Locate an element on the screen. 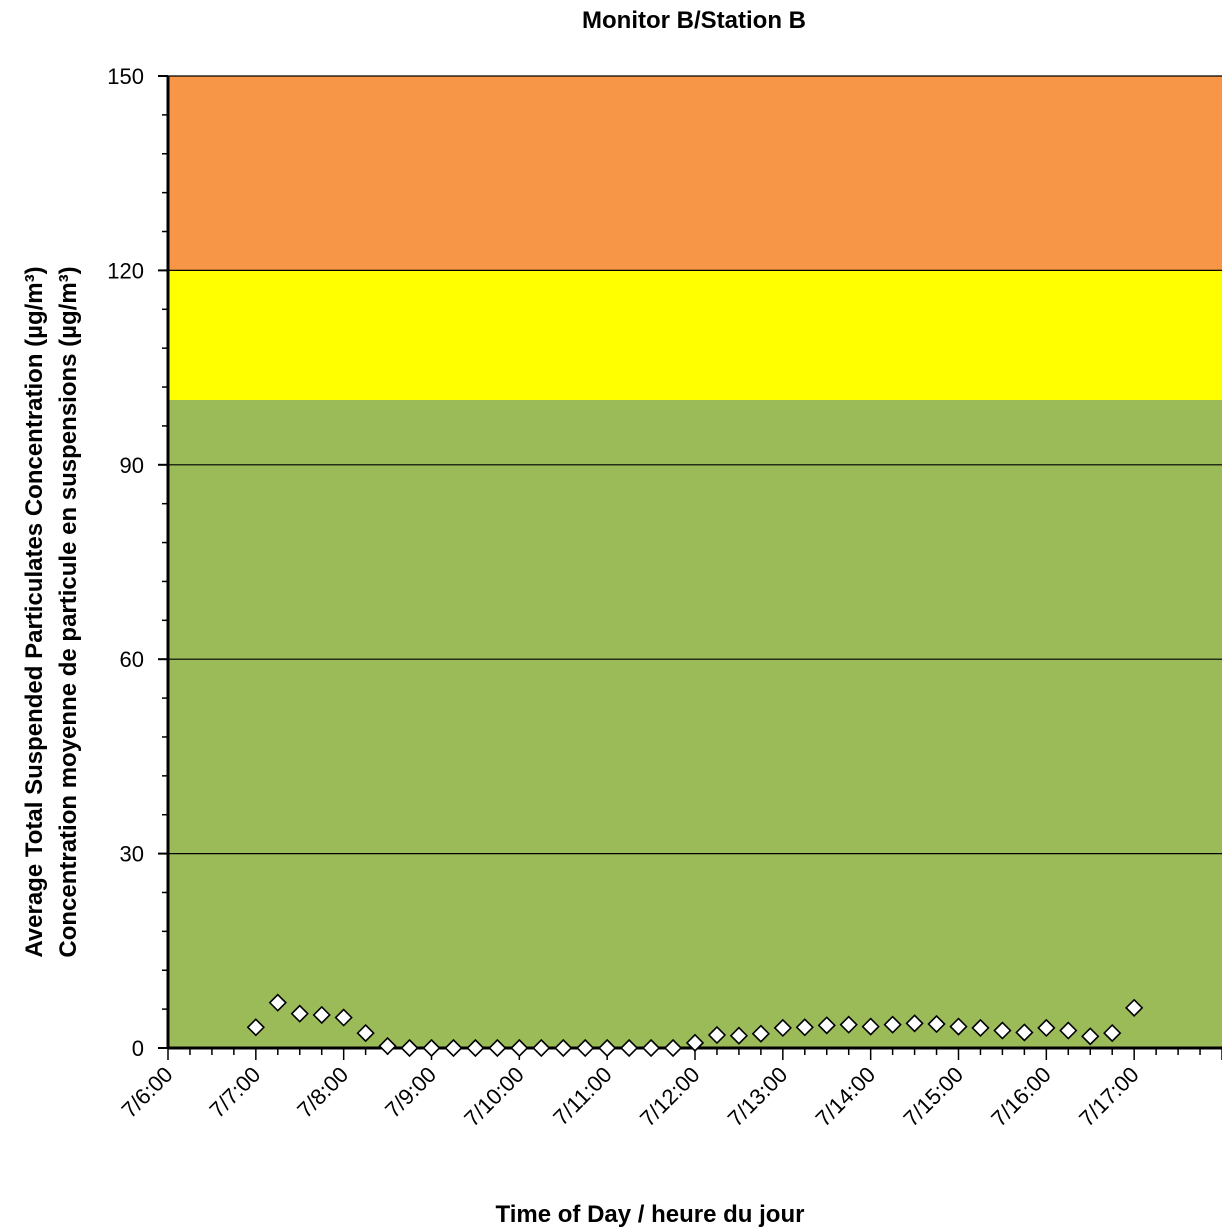  x-tick-label: 7/14:00 is located at coordinates (846, 1097).